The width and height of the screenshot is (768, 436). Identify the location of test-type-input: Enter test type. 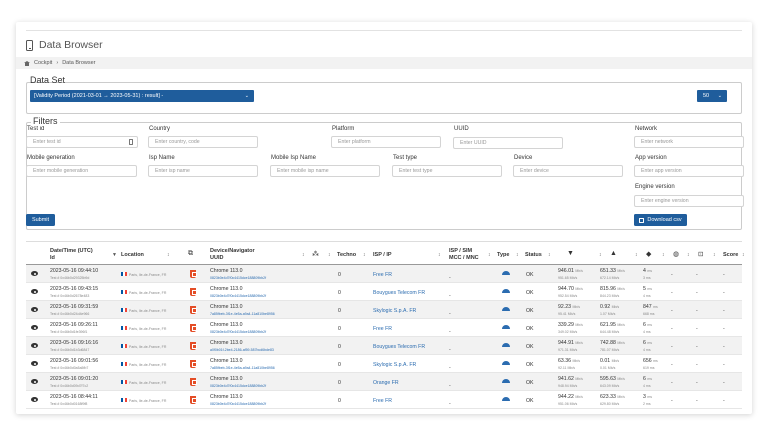
(447, 171).